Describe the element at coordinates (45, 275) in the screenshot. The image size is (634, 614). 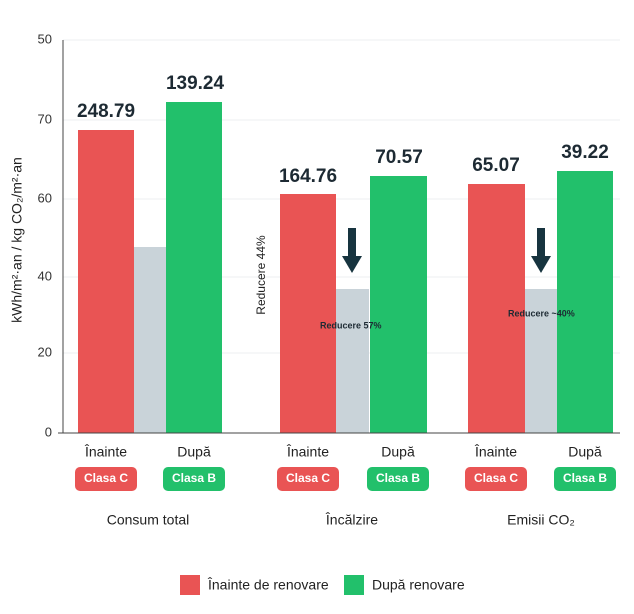
I see `y-tick-label: 40` at that location.